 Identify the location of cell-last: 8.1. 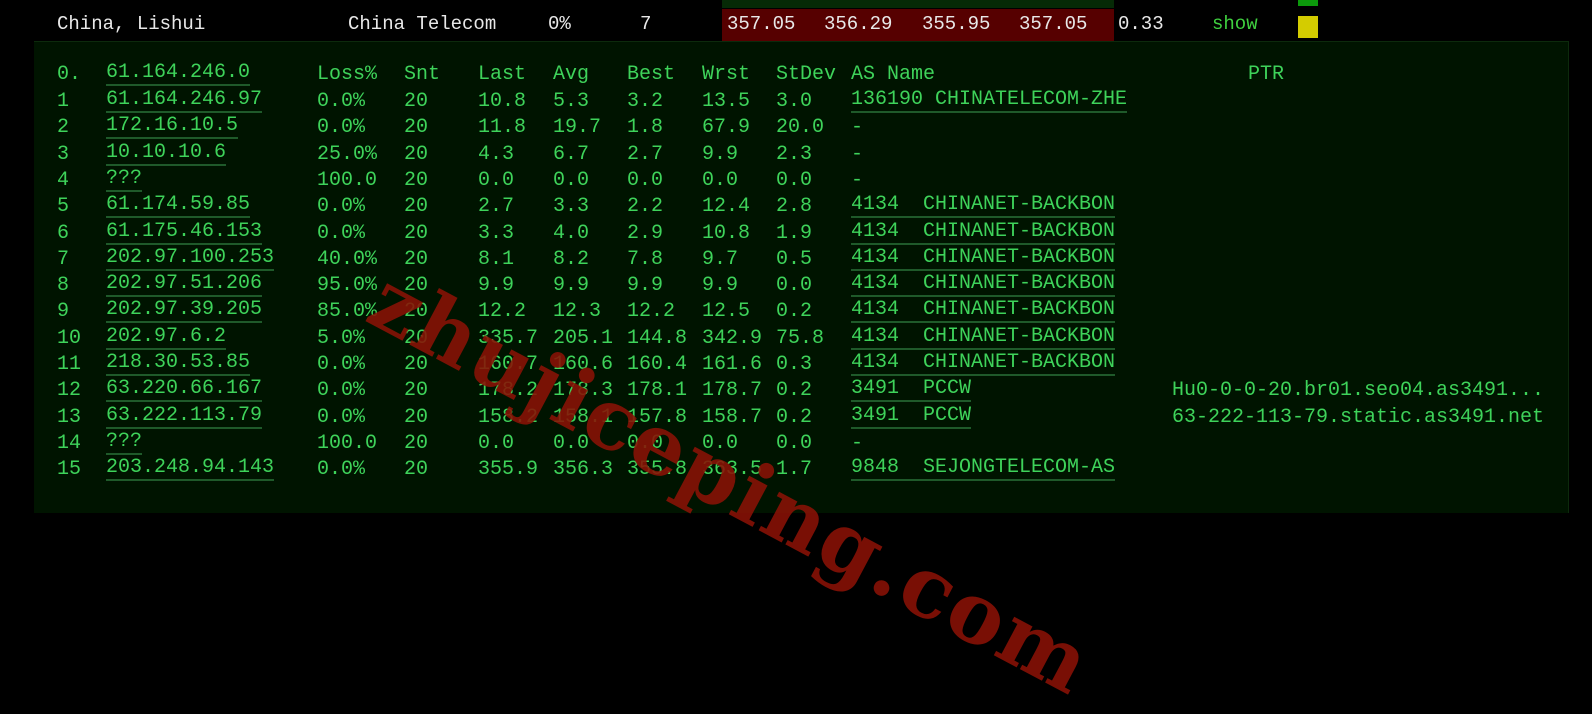
(496, 259).